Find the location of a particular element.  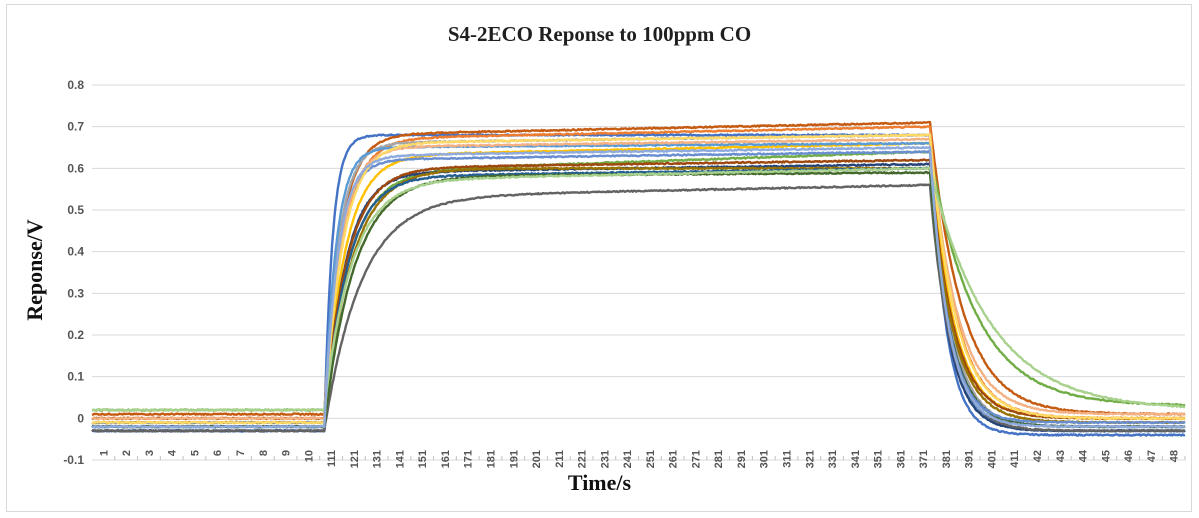

x-tick-label: 7 is located at coordinates (241, 453).